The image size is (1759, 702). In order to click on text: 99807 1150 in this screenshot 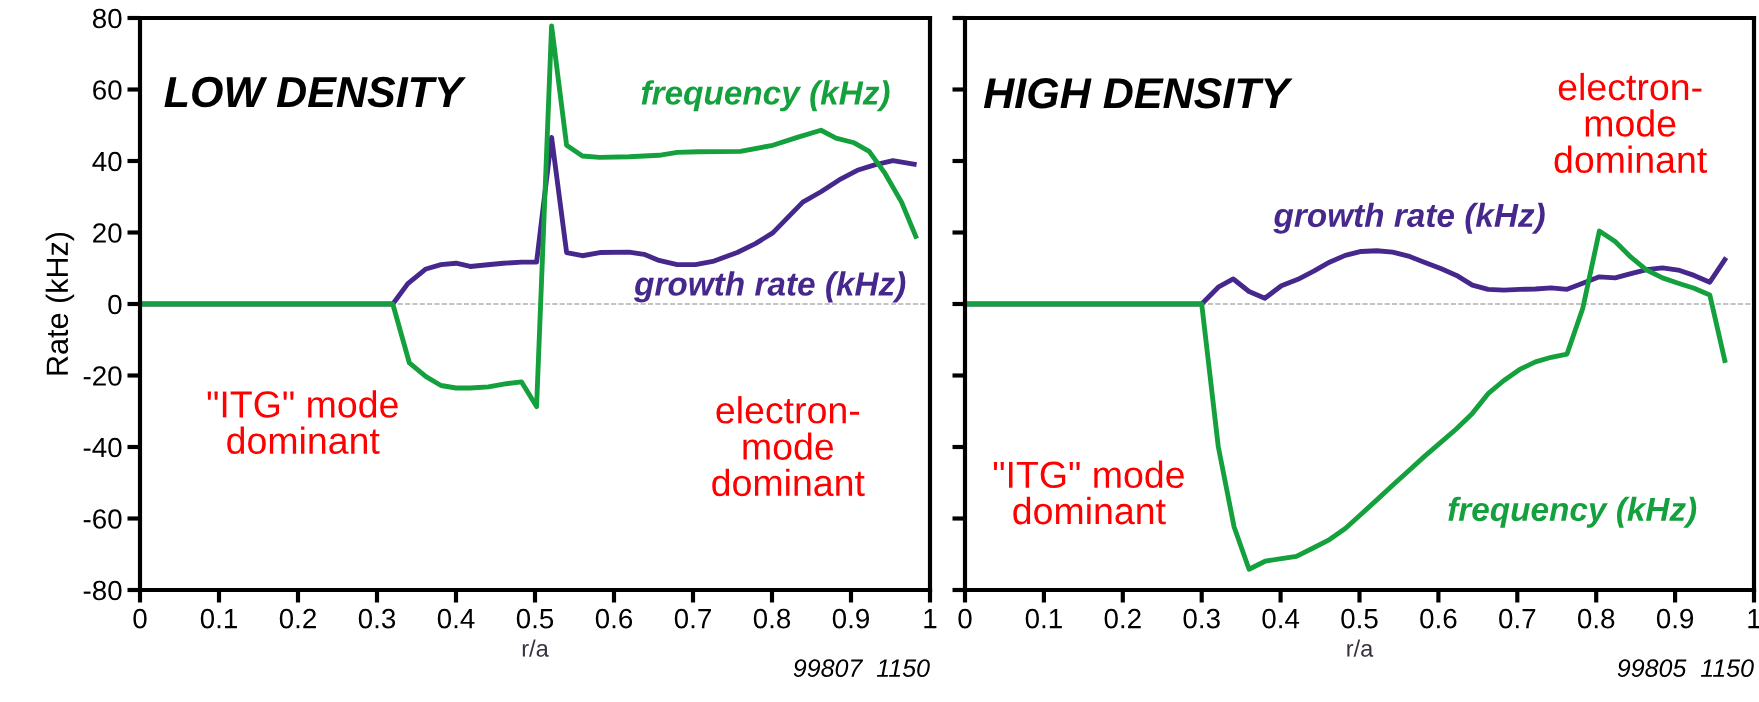, I will do `click(861, 668)`.